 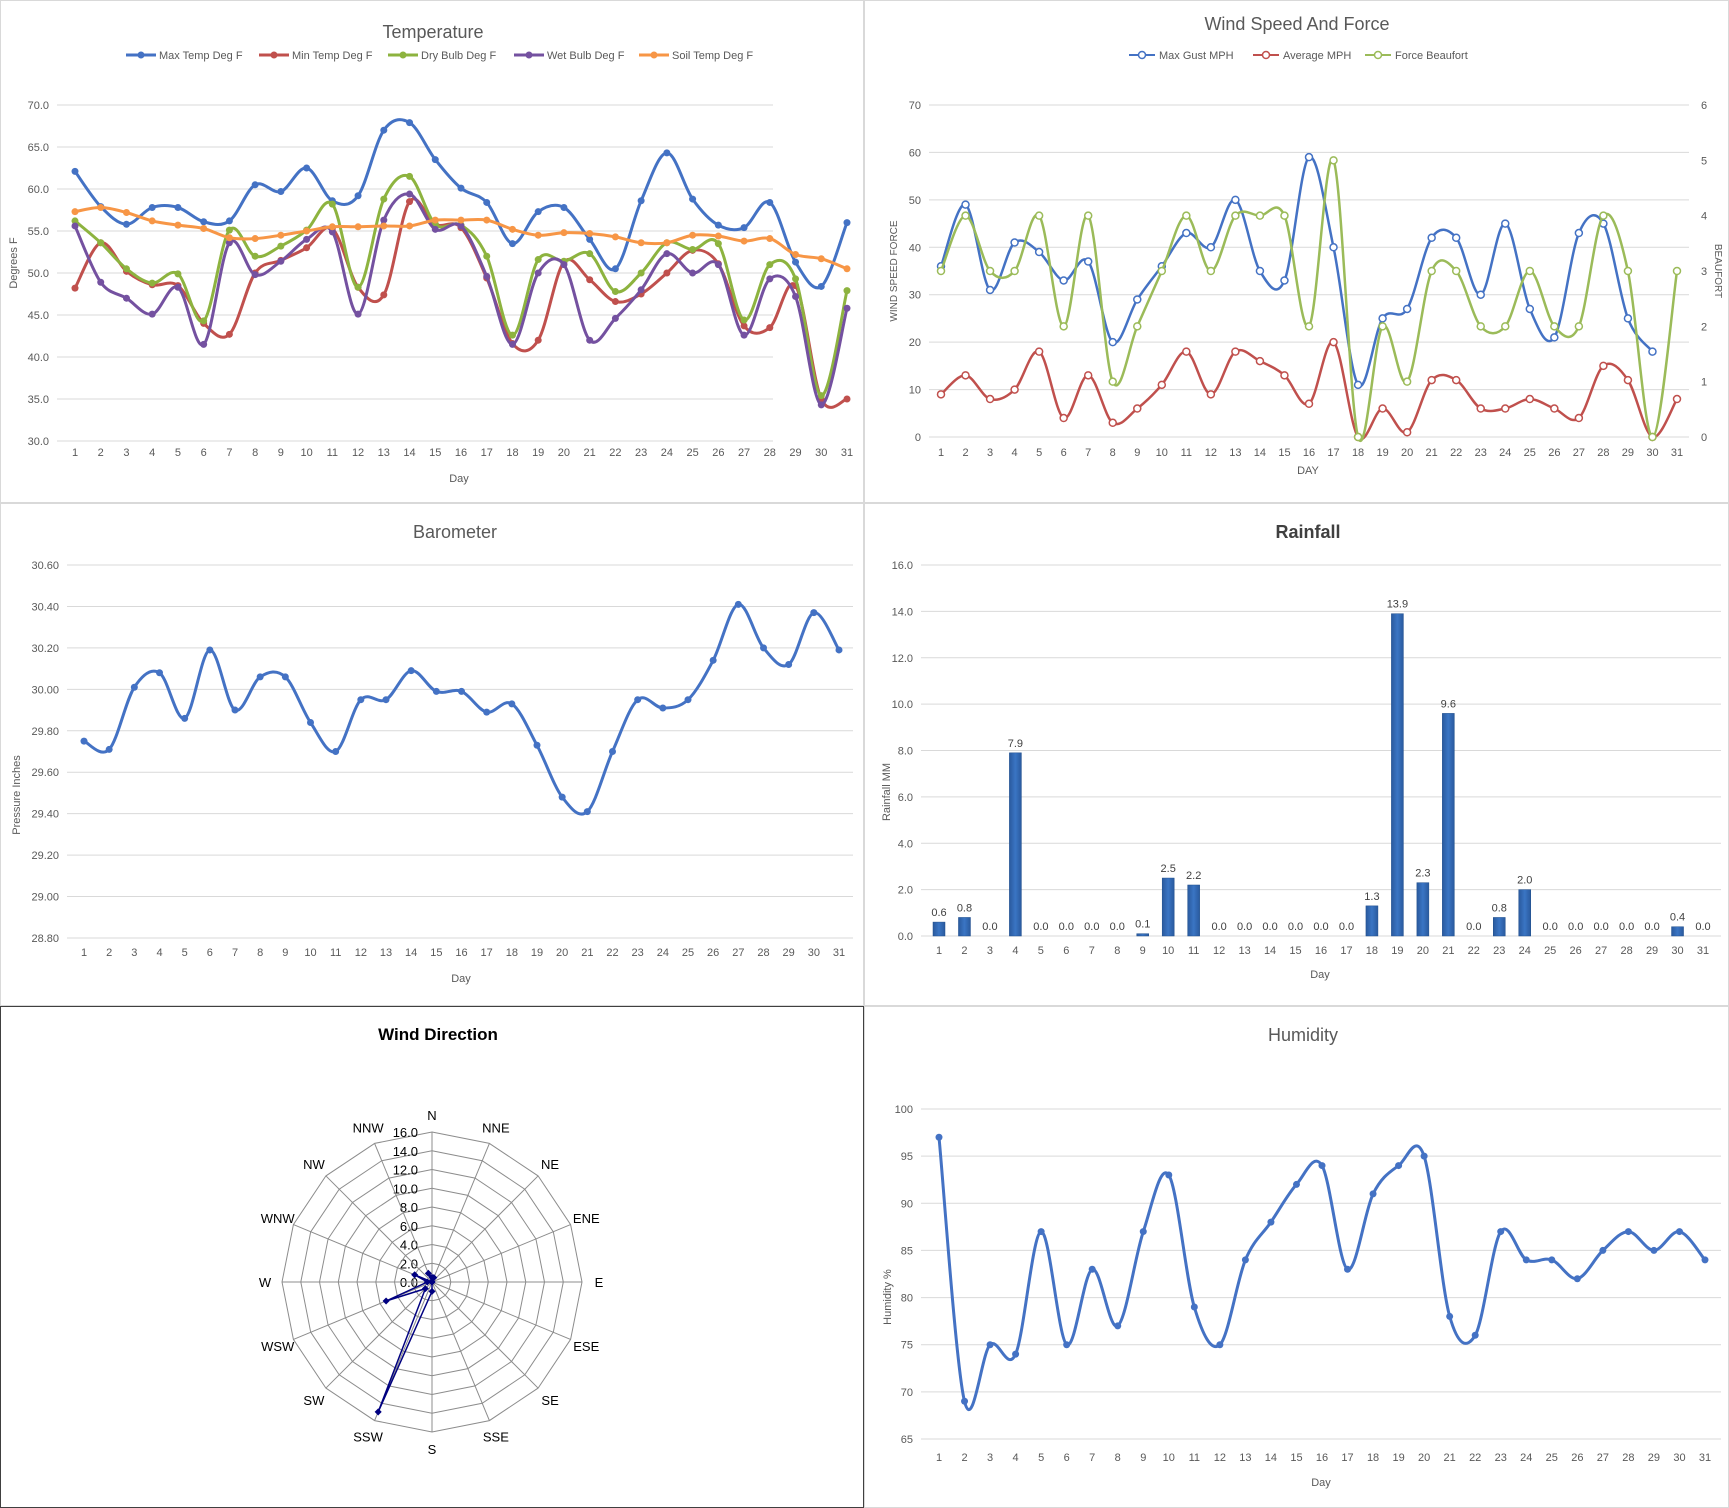 What do you see at coordinates (907, 1346) in the screenshot?
I see `y-tick-label: 75` at bounding box center [907, 1346].